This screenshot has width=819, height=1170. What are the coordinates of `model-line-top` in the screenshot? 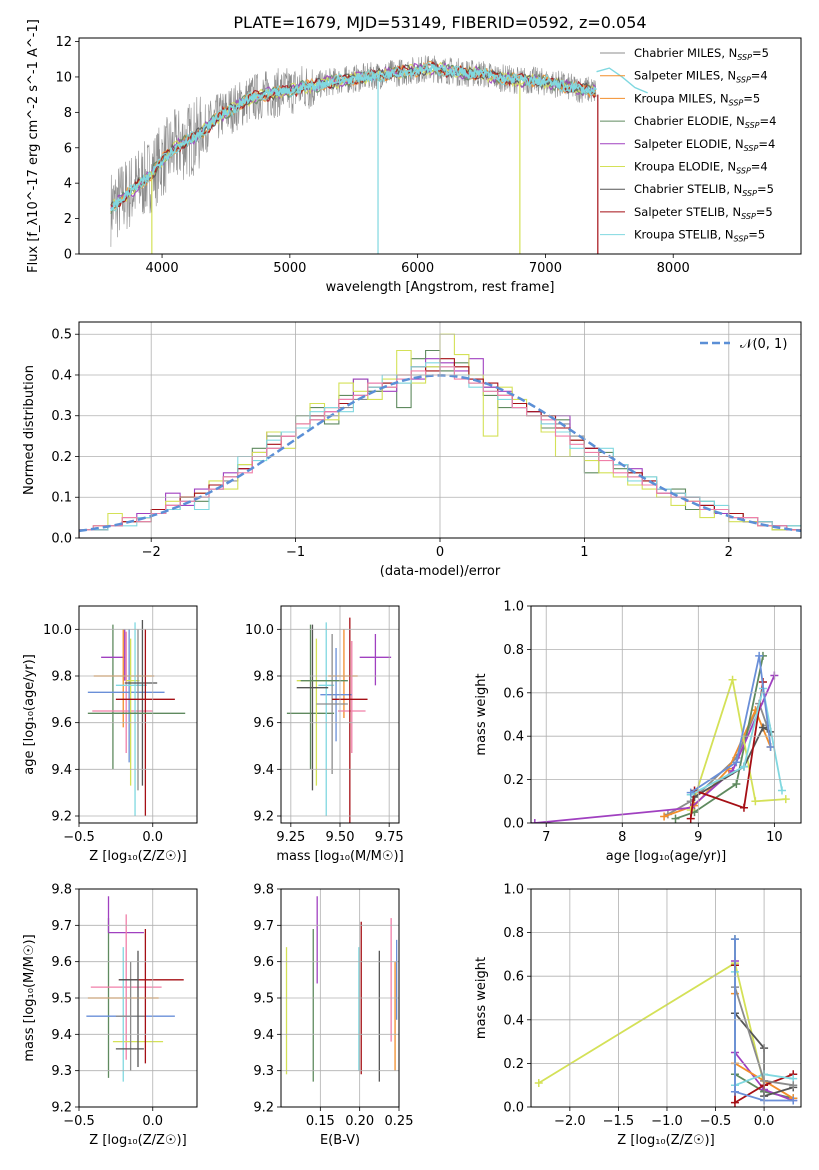 It's located at (353, 137).